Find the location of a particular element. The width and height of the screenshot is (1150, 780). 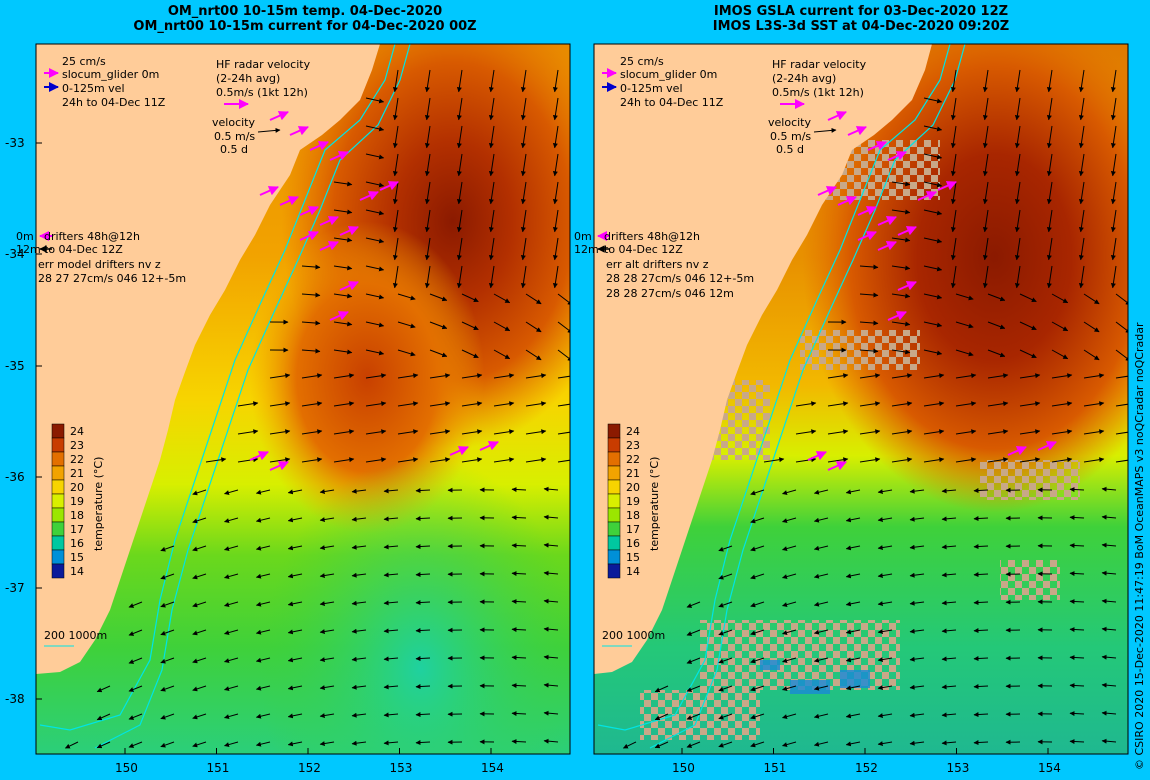

right-drifters-12m: 12m is located at coordinates (586, 249).